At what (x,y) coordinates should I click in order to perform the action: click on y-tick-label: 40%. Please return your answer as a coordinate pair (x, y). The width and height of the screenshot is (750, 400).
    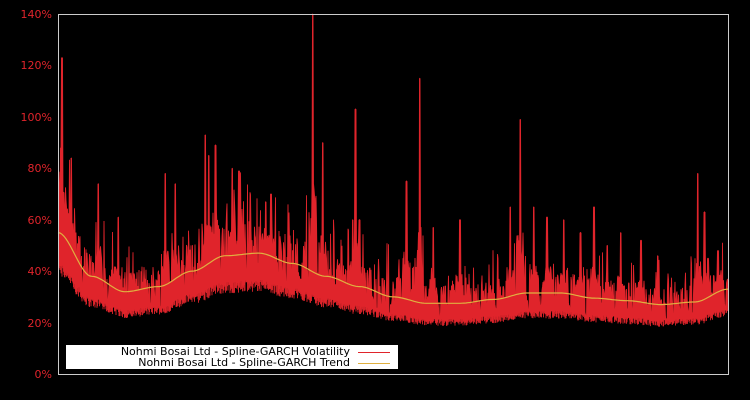
    Looking at the image, I should click on (39, 272).